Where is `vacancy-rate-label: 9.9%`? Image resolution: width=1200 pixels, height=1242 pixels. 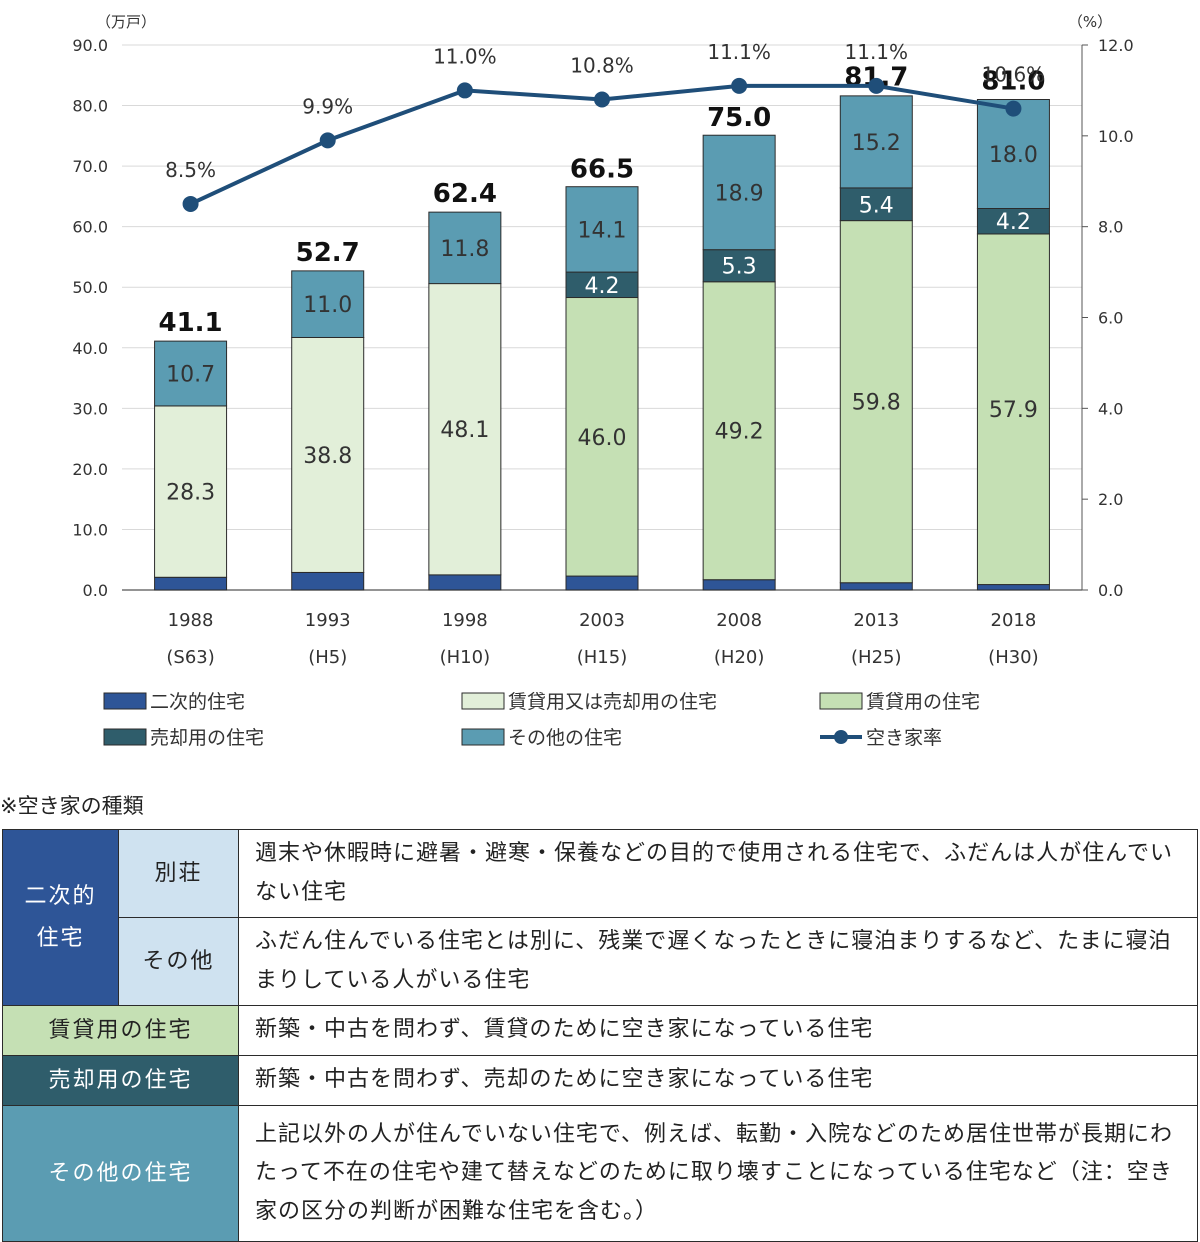
vacancy-rate-label: 9.9% is located at coordinates (327, 106).